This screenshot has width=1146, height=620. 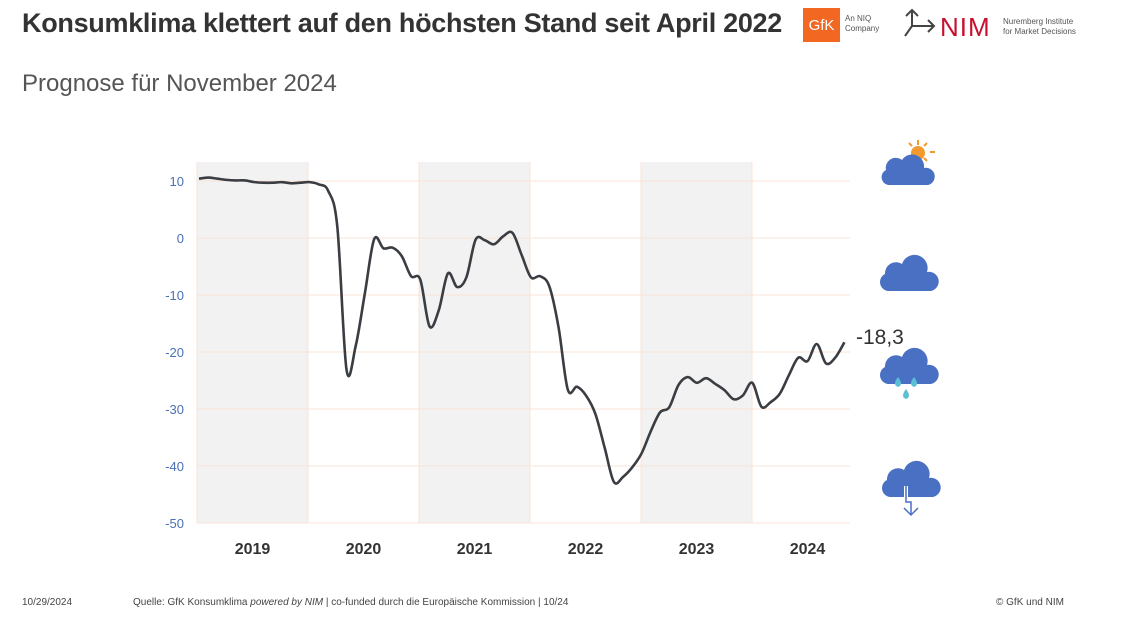 I want to click on y-tick-label: 0, so click(x=180, y=238).